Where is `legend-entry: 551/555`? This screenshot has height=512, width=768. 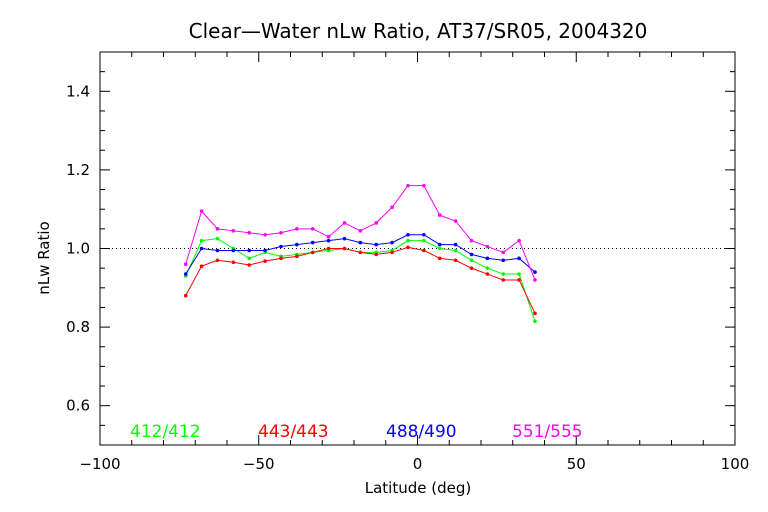 legend-entry: 551/555 is located at coordinates (547, 432).